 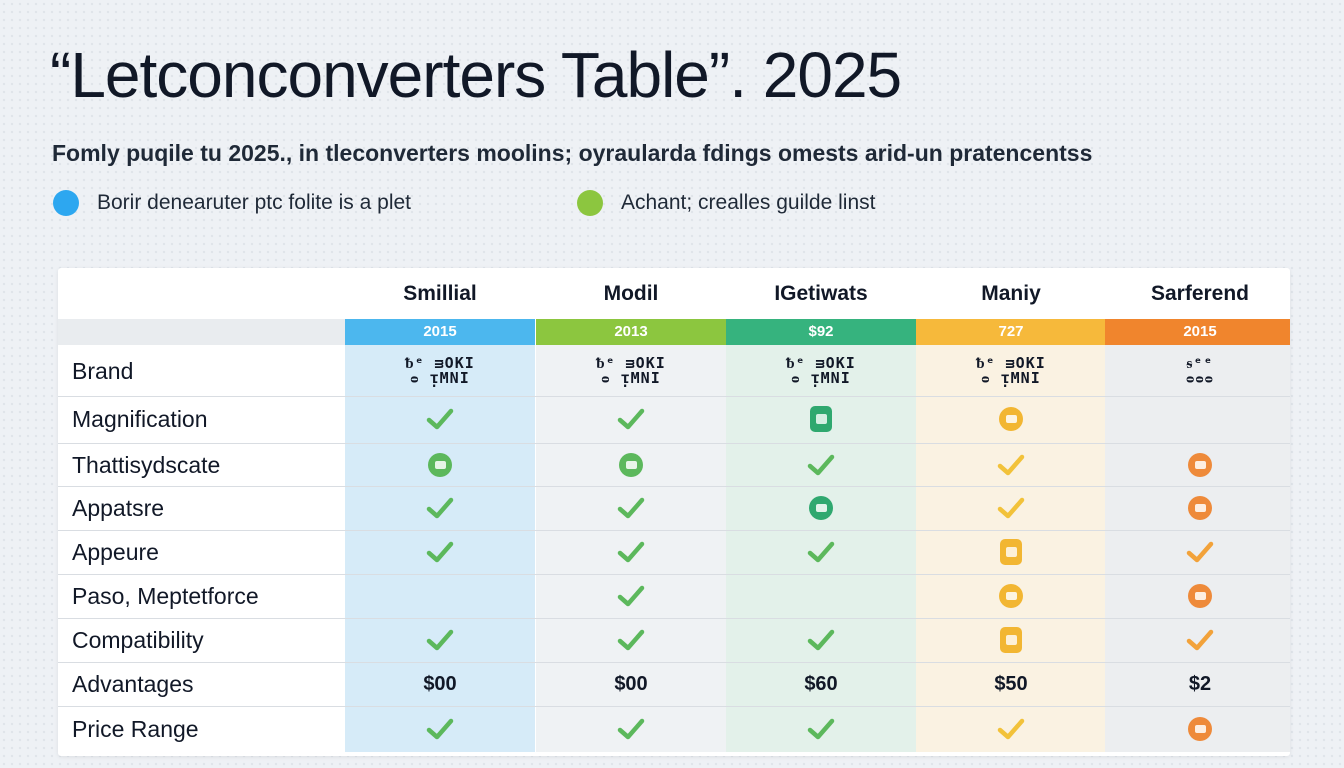 I want to click on legend-label-green: Achant; crealles guilde linst, so click(x=748, y=202).